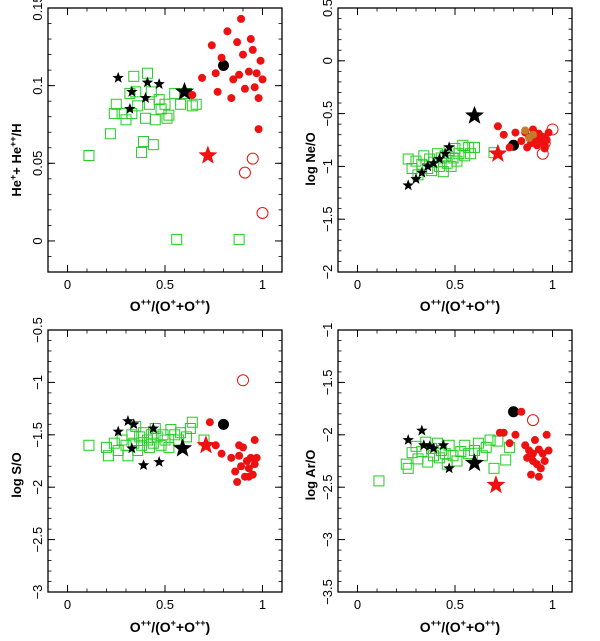 The height and width of the screenshot is (641, 600). What do you see at coordinates (460, 626) in the screenshot?
I see `ar-xlabel: O++/(O++O++)` at bounding box center [460, 626].